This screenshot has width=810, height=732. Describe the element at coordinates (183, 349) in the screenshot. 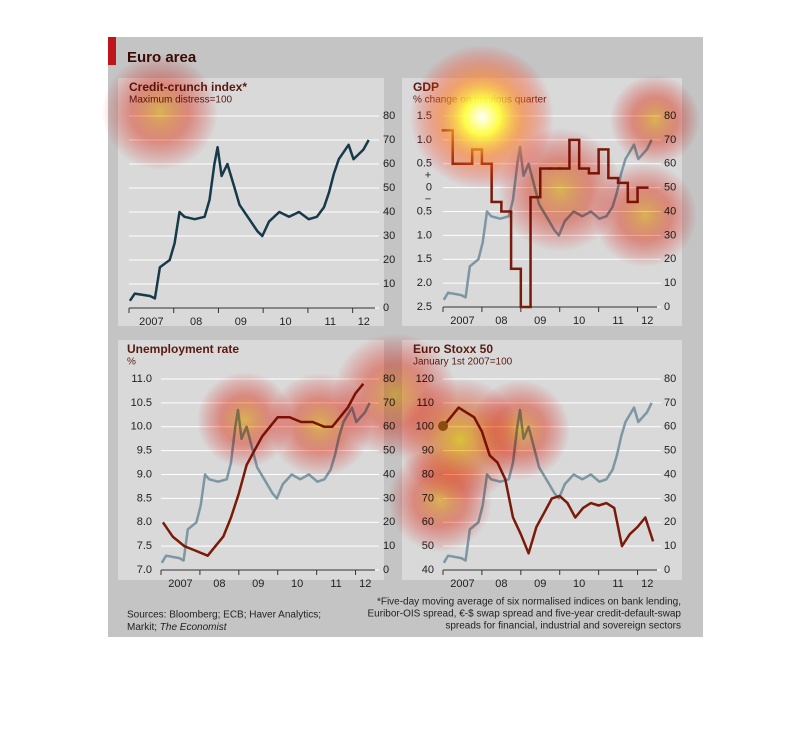

I see `chart-title: Unemployment rate` at that location.